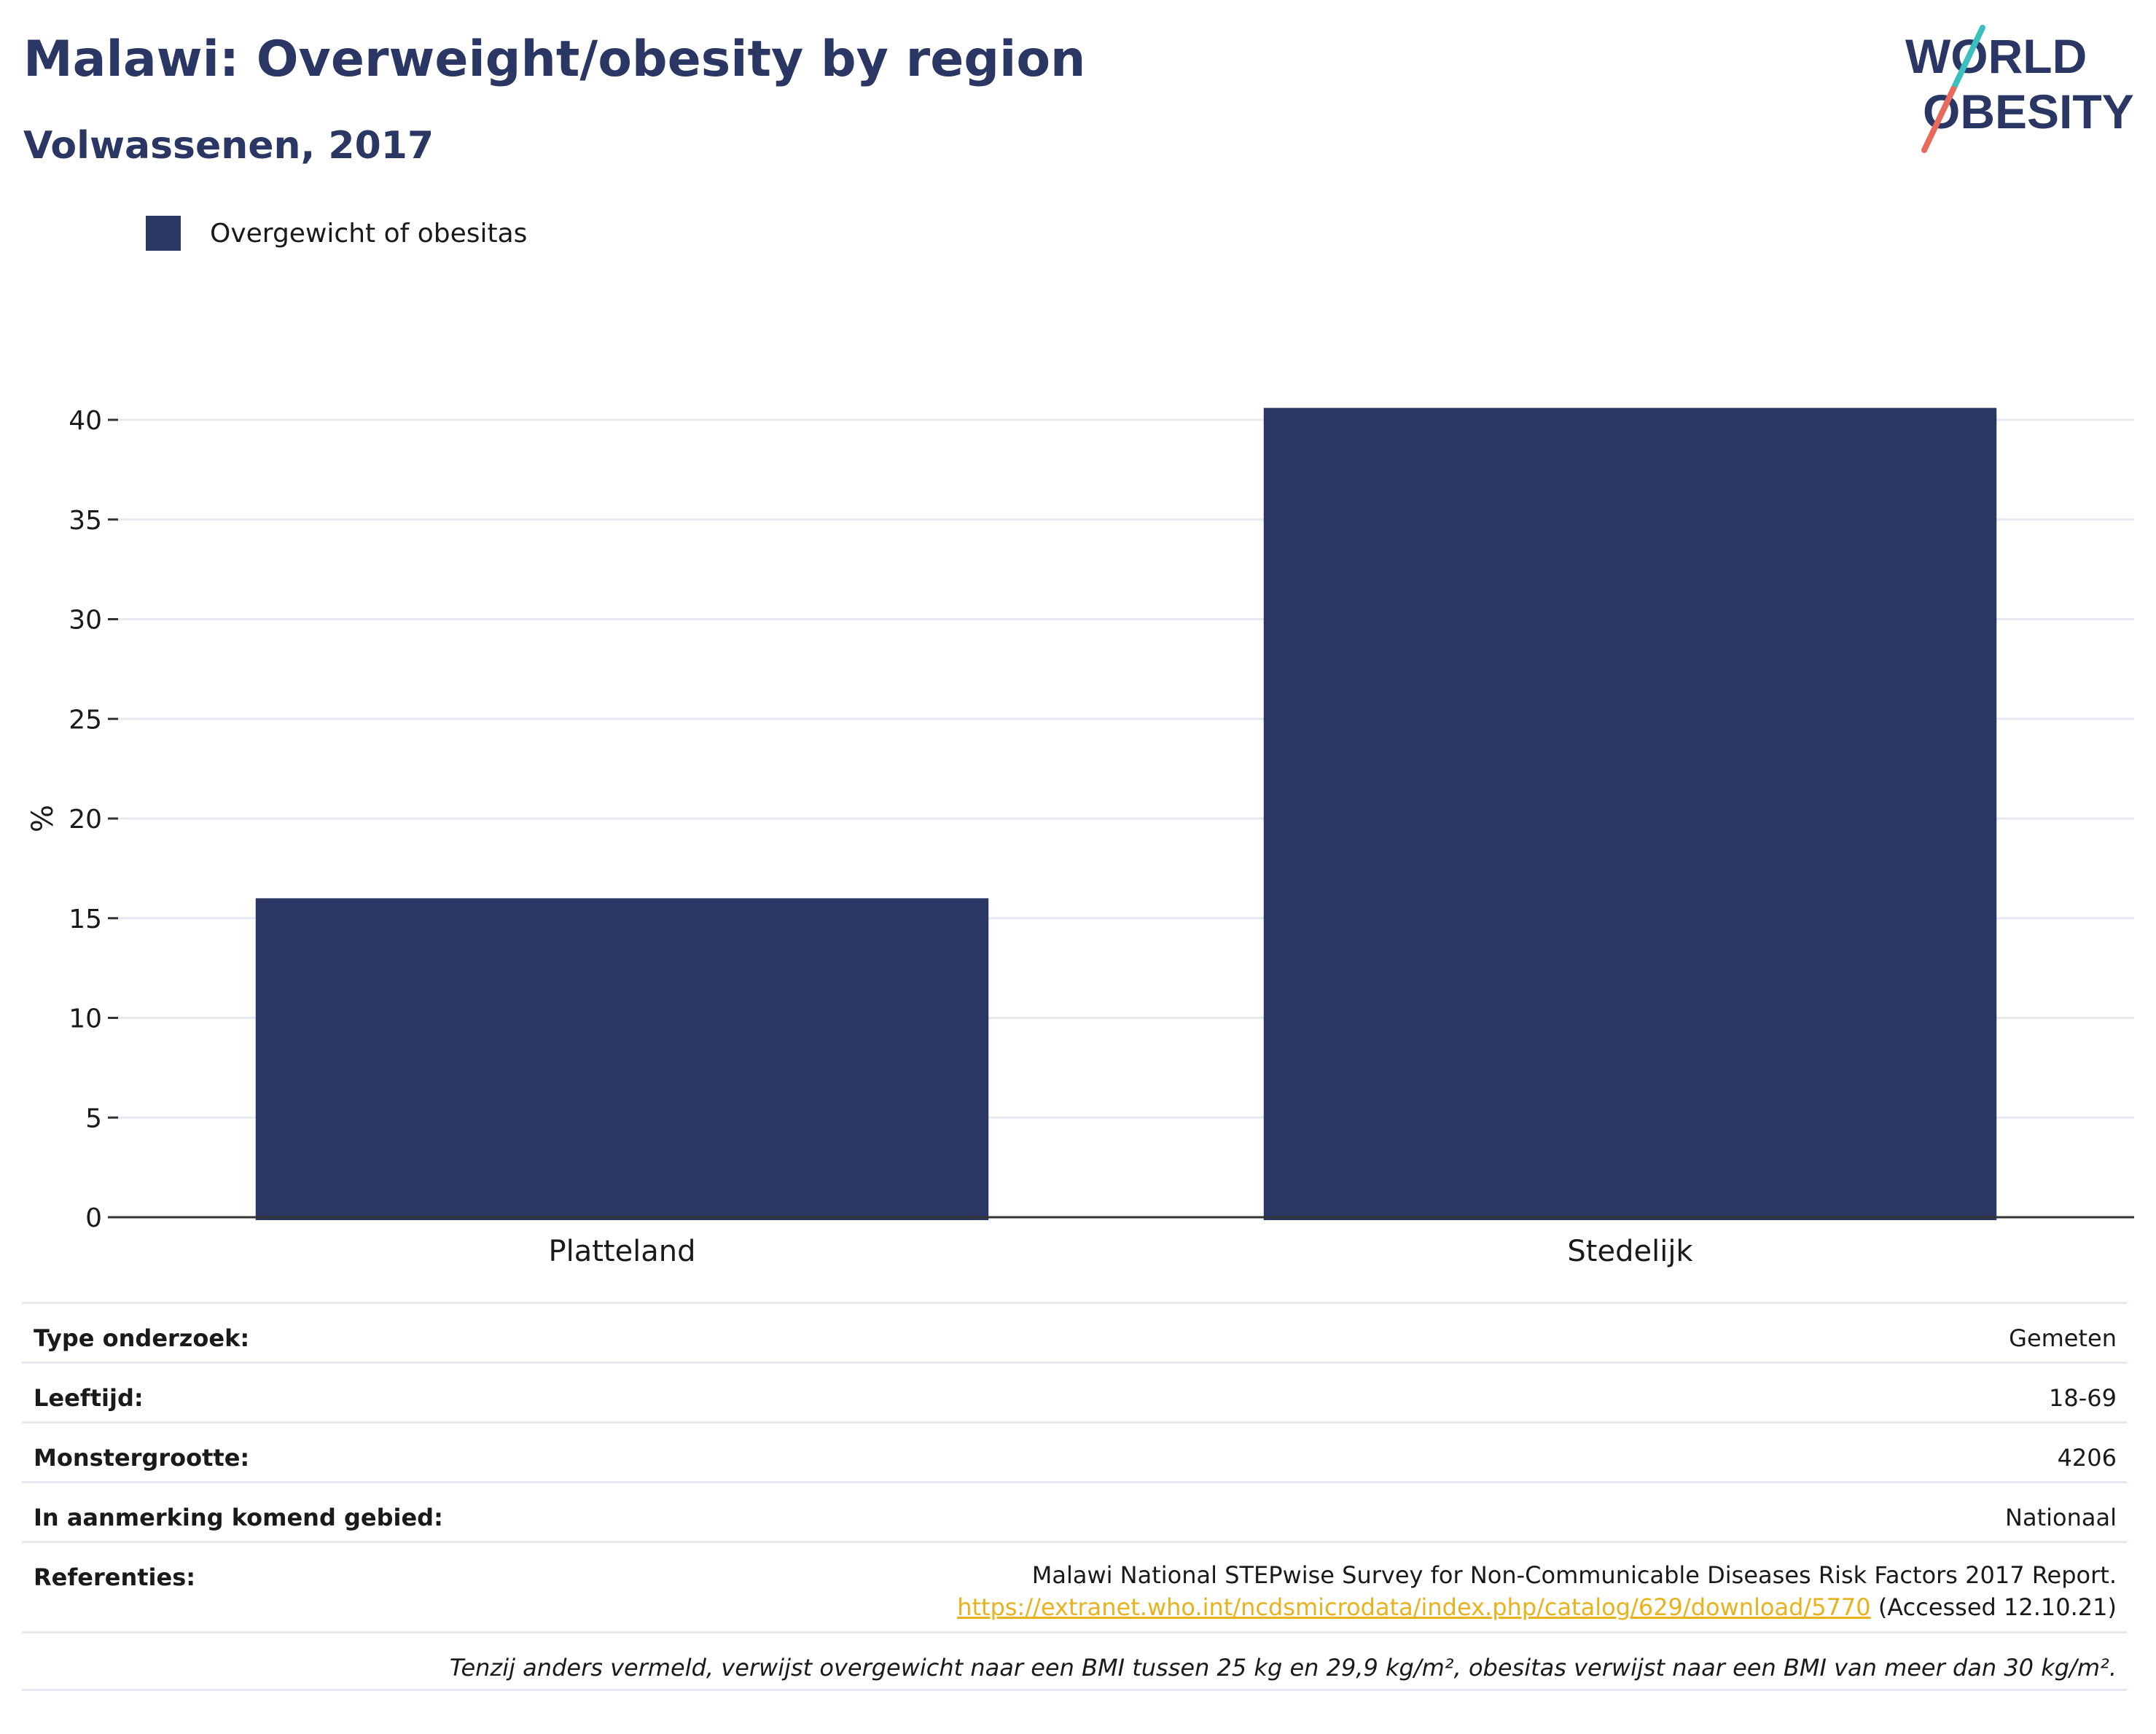 This screenshot has width=2156, height=1734. Describe the element at coordinates (621, 1251) in the screenshot. I see `x-tick-label: Platteland` at that location.